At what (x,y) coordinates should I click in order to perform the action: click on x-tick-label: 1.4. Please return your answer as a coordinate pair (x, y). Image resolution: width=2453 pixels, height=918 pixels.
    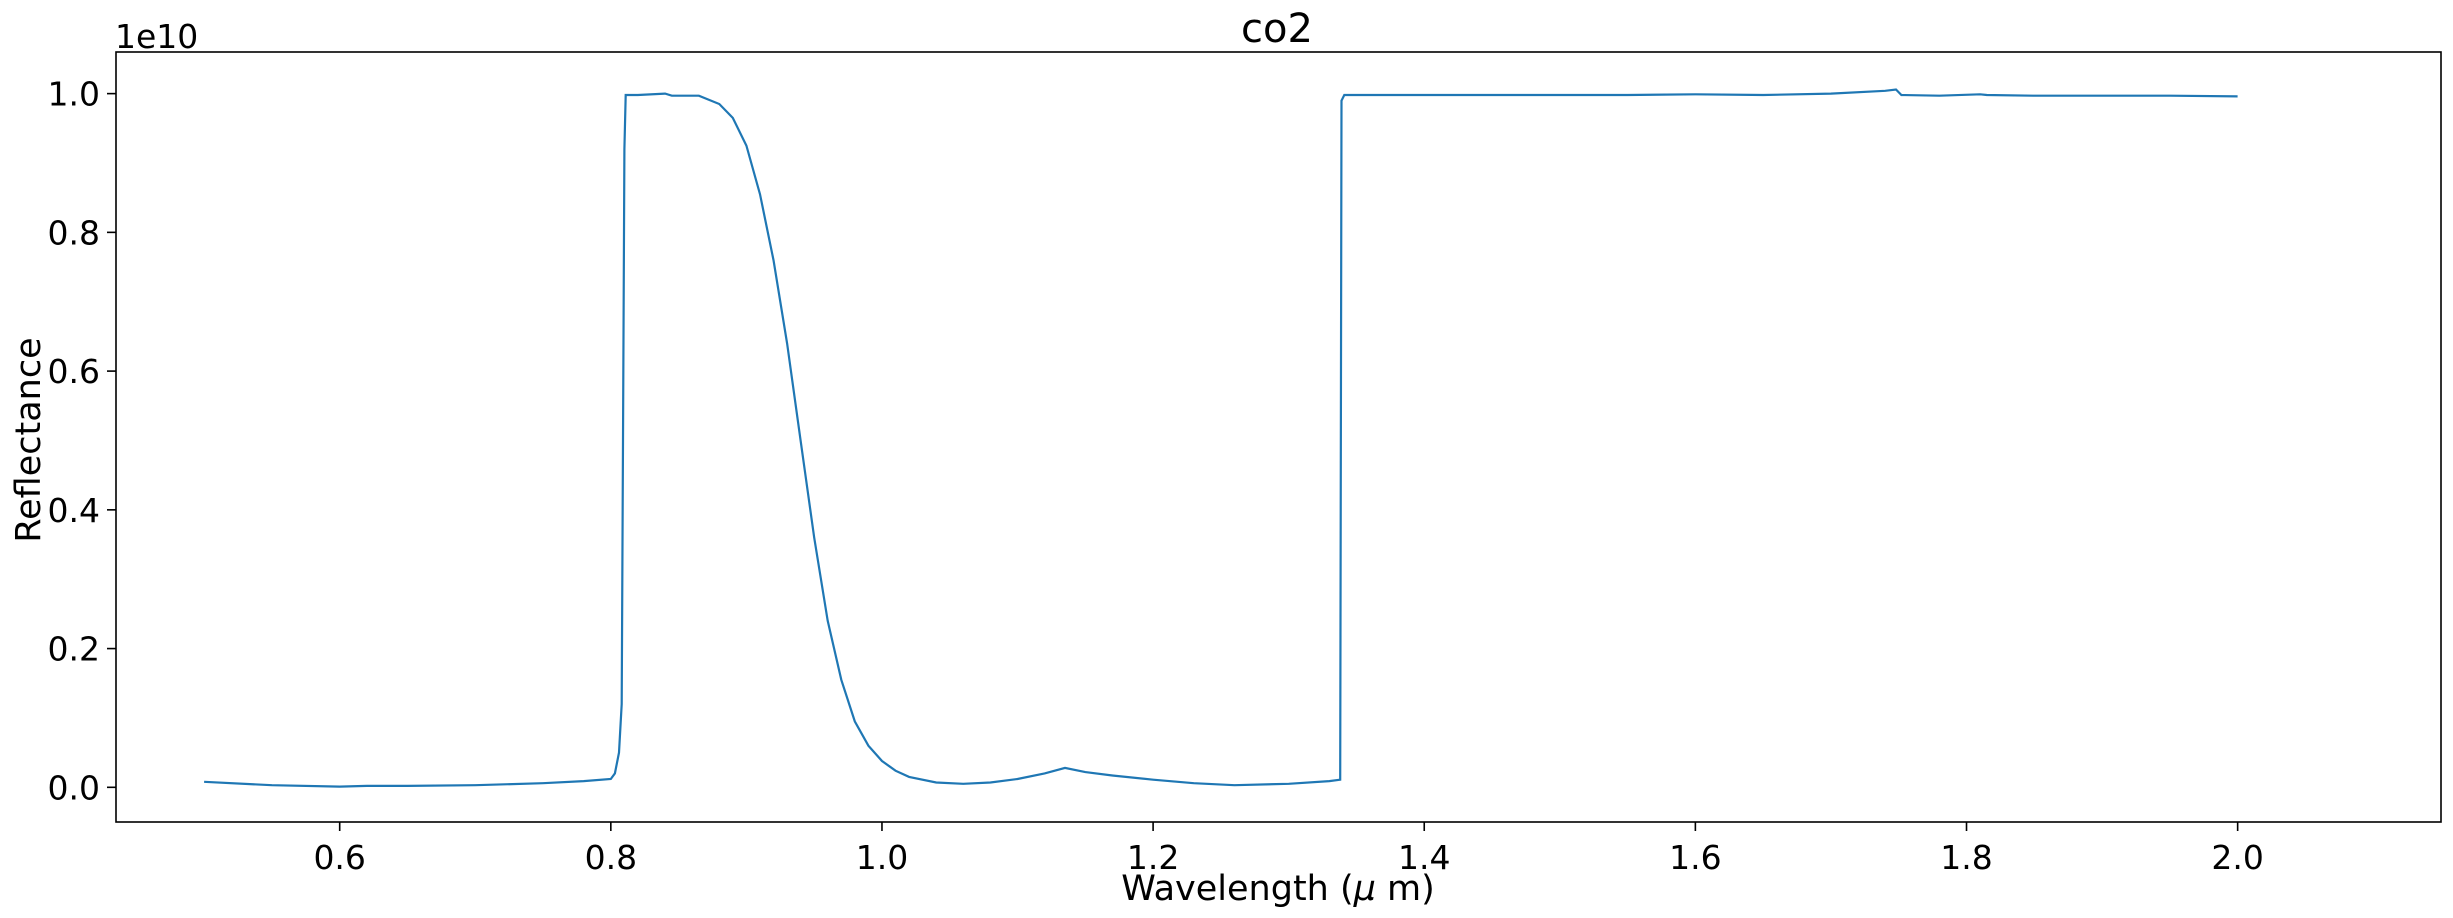
    Looking at the image, I should click on (1424, 857).